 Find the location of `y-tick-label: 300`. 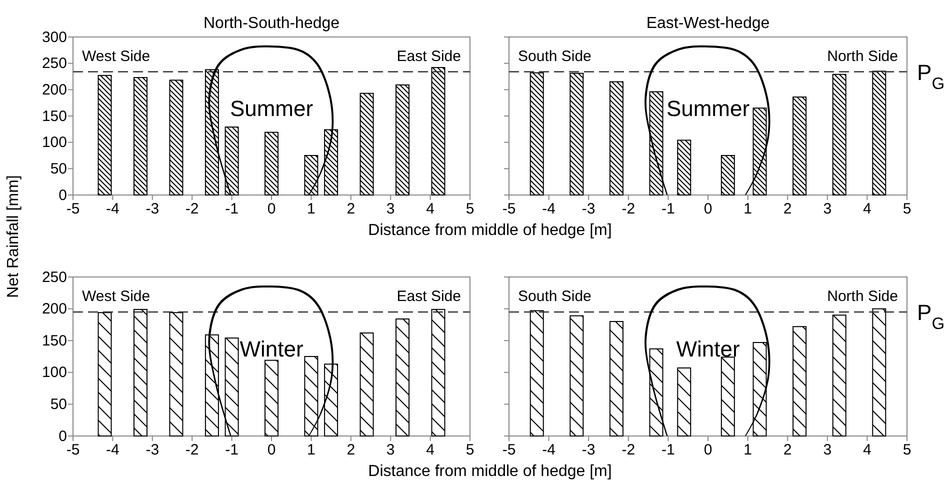

y-tick-label: 300 is located at coordinates (54, 37).